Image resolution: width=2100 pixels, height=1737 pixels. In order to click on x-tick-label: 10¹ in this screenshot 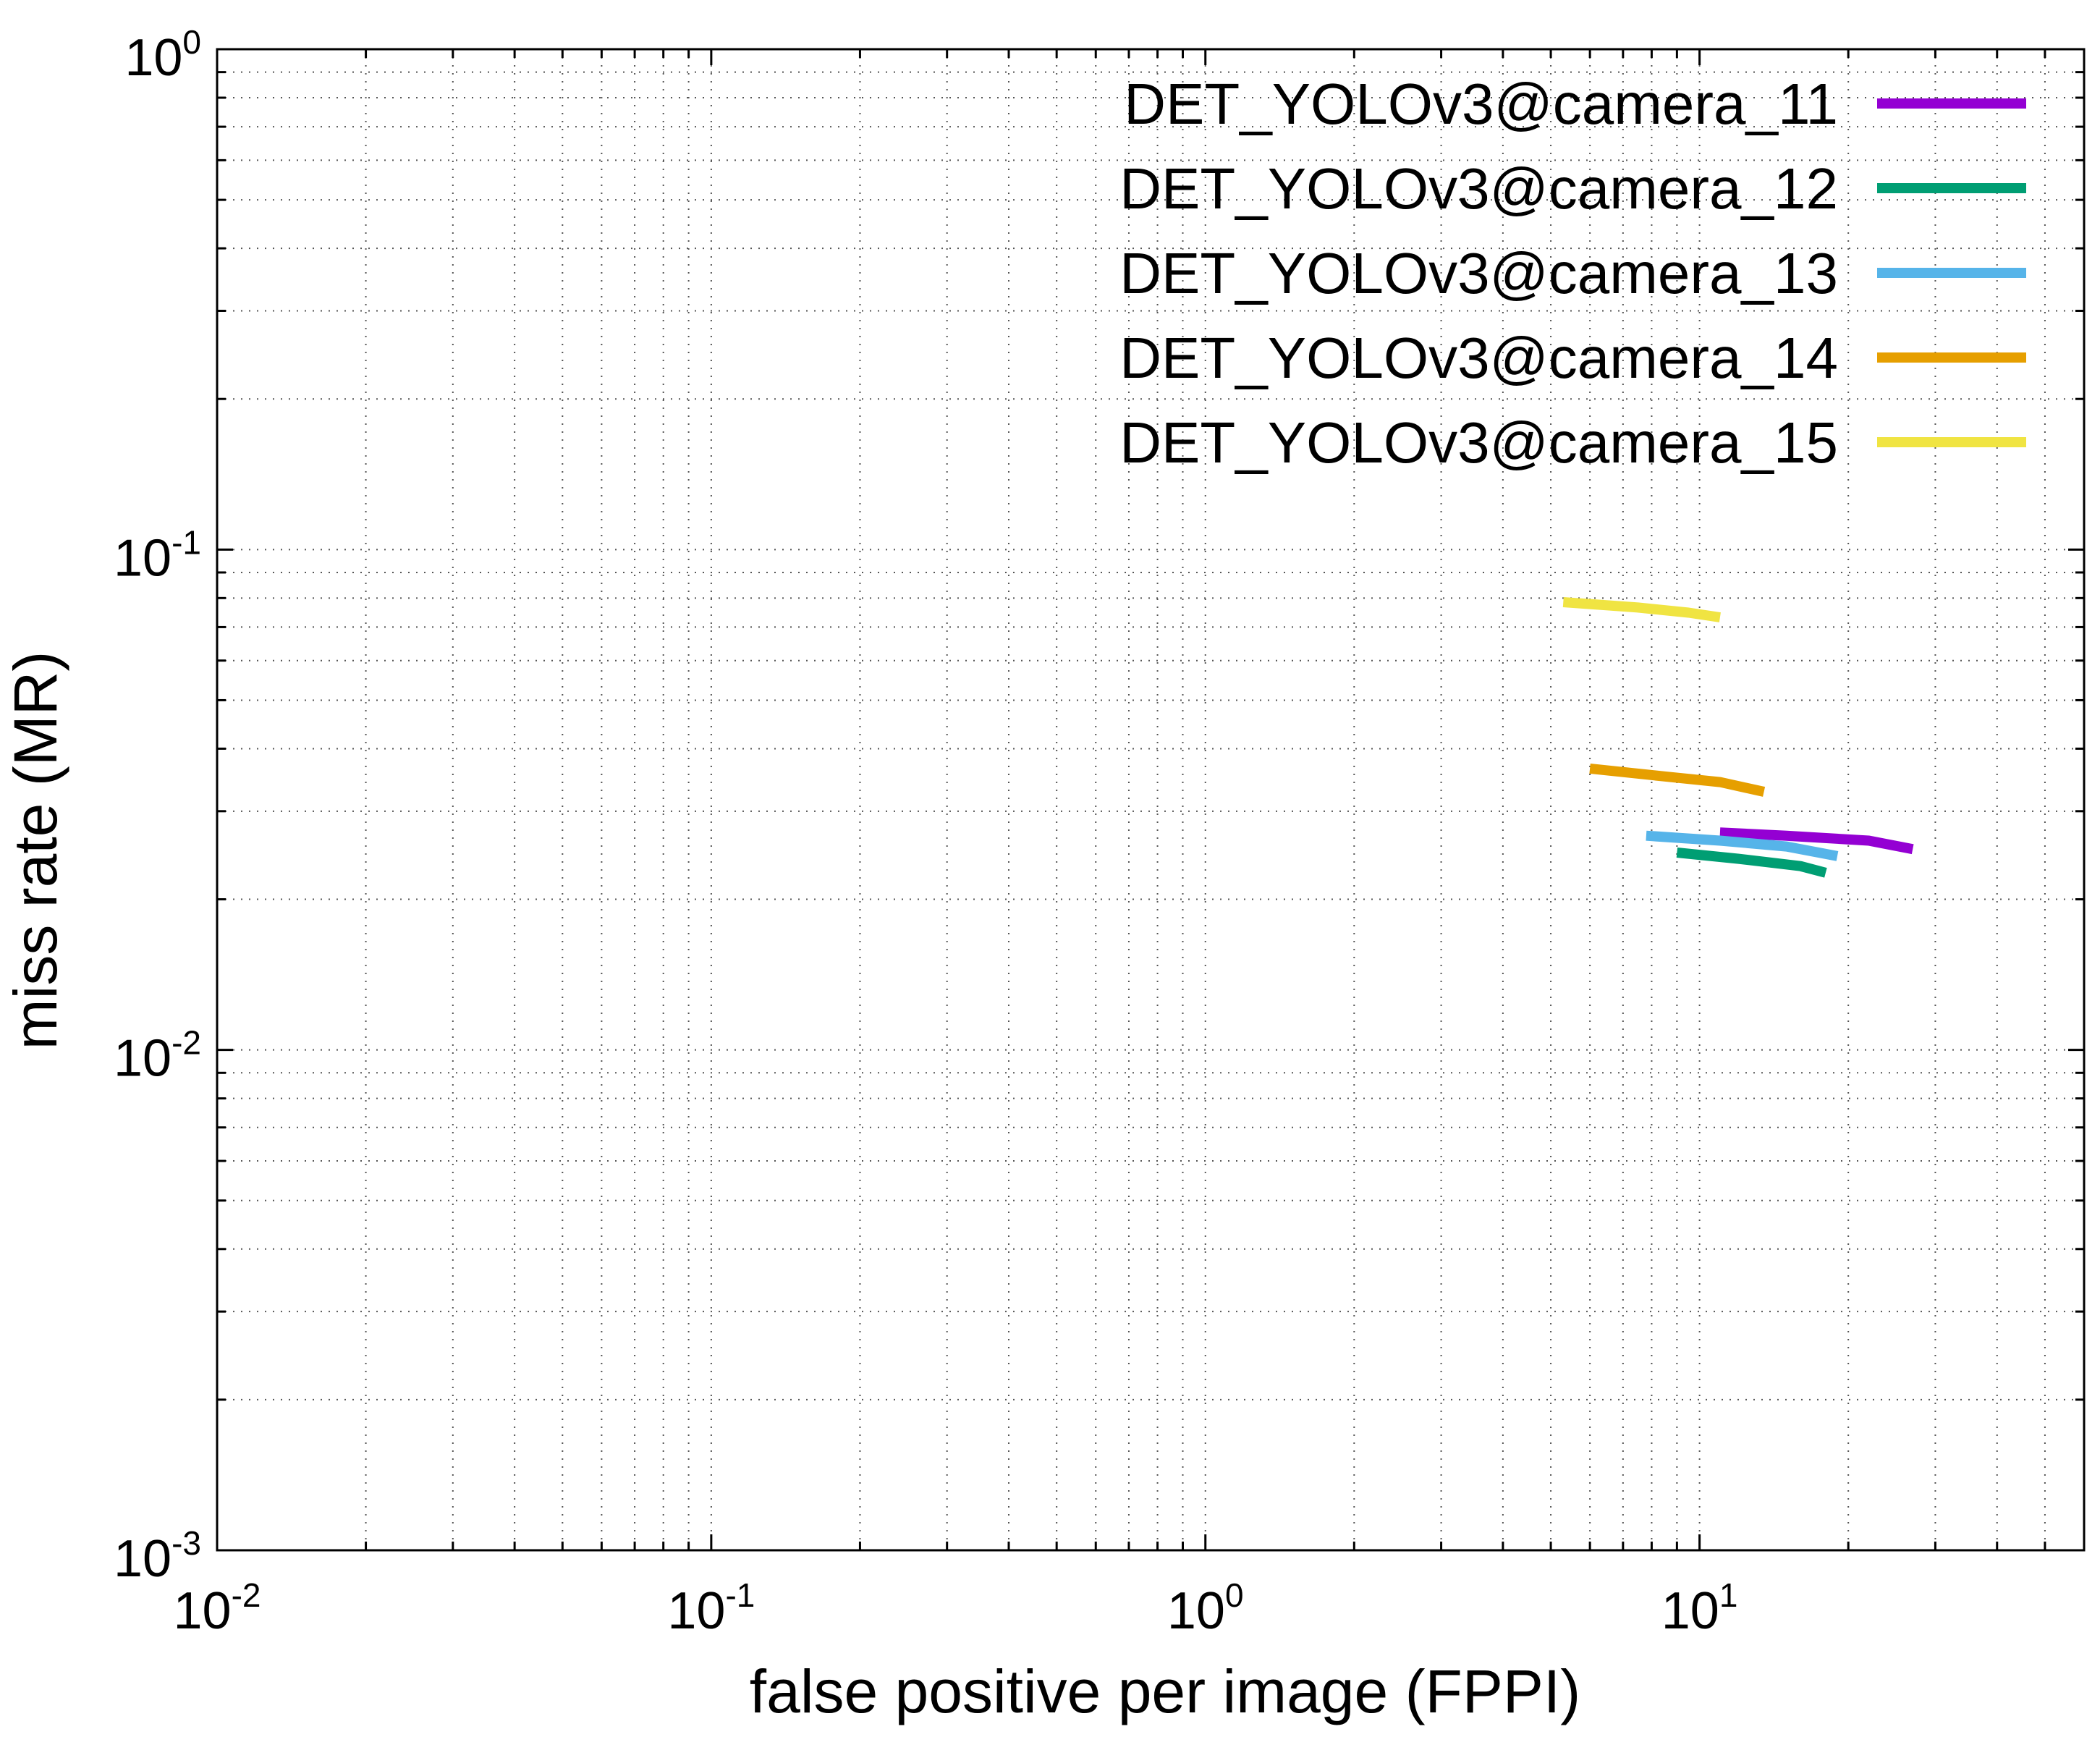, I will do `click(1700, 1608)`.